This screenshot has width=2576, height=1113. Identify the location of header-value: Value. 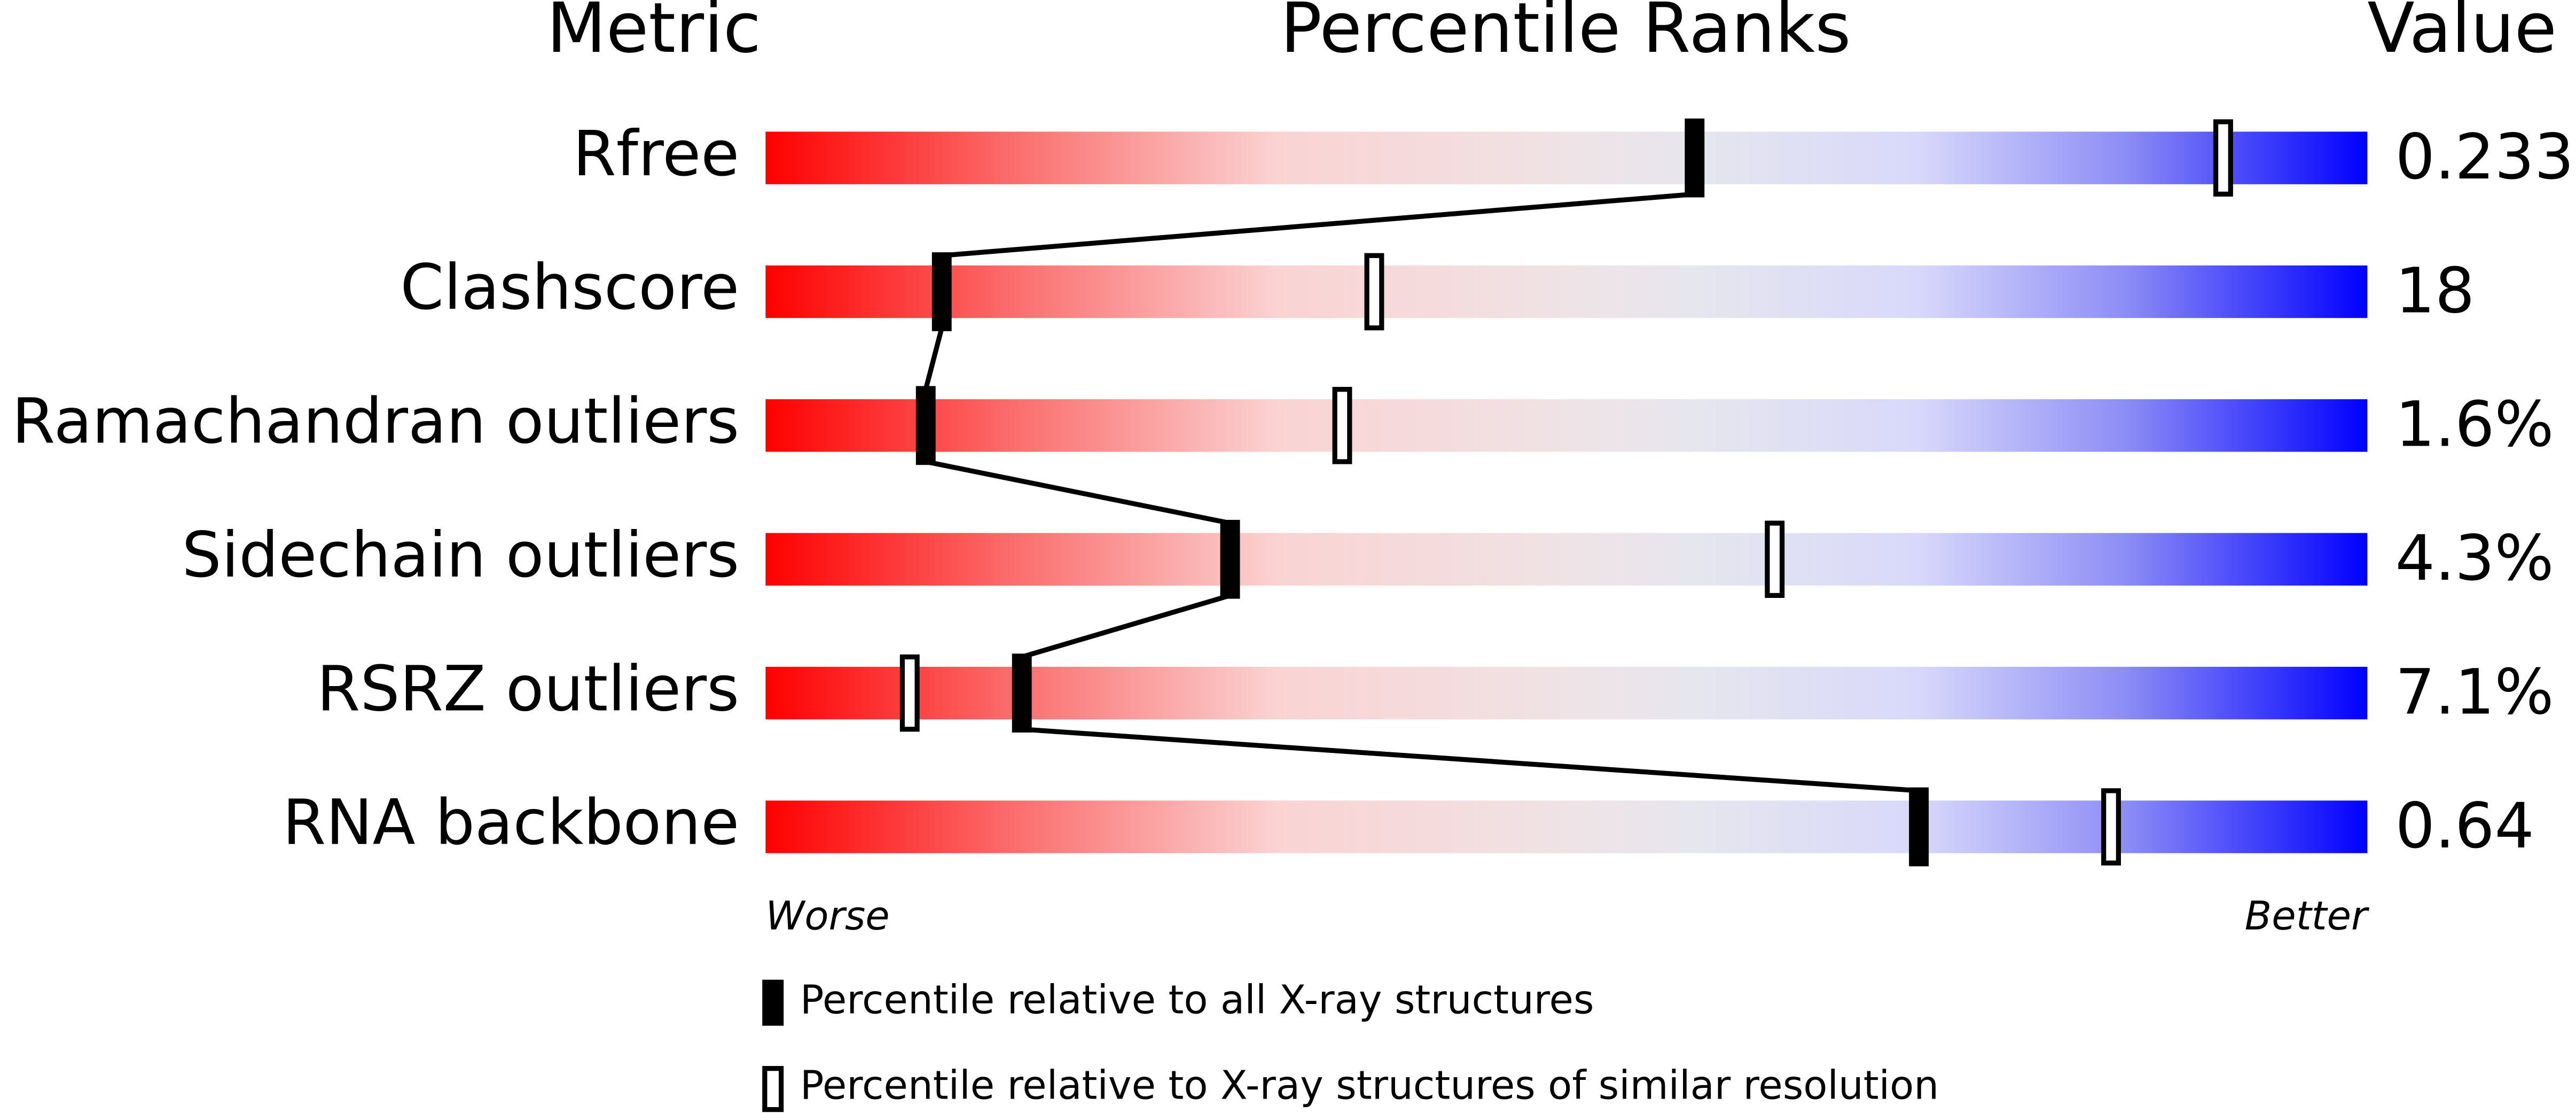
(2462, 34).